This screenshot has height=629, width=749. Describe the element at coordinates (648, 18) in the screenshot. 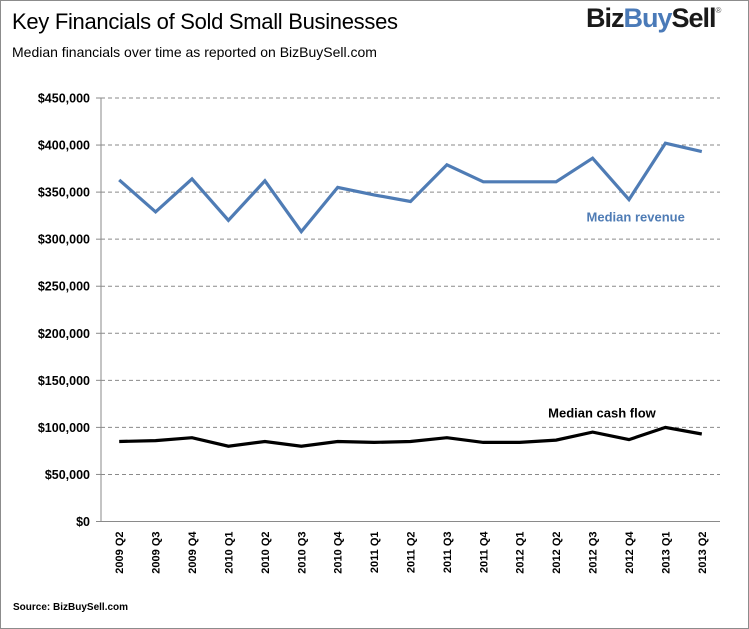

I see `logo-text-buy: Buy` at that location.